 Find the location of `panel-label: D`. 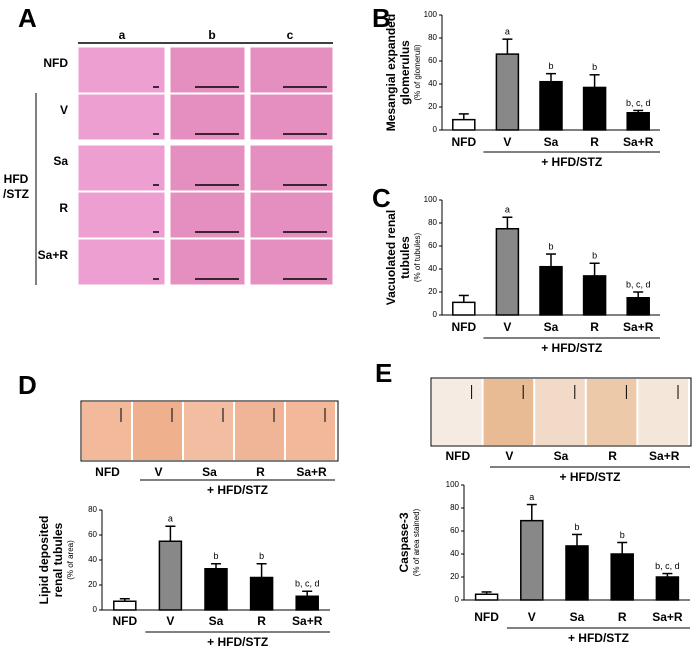

panel-label: D is located at coordinates (27, 385).